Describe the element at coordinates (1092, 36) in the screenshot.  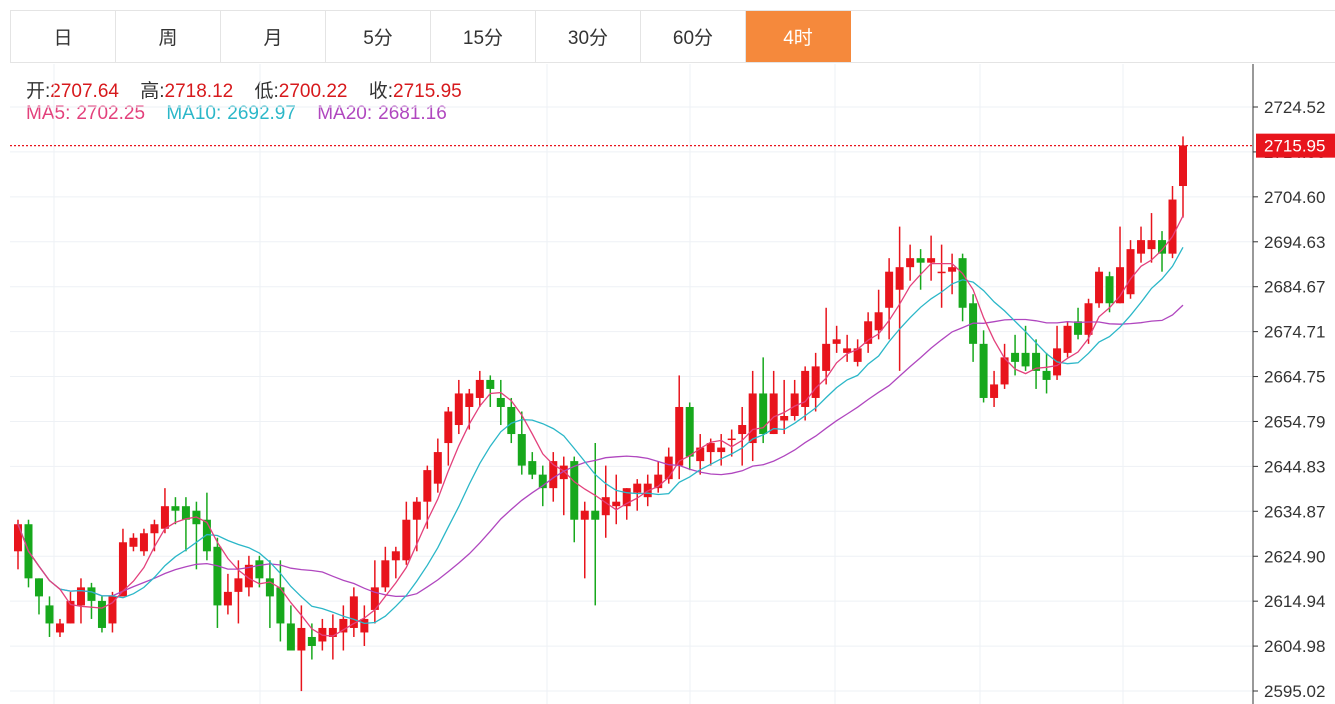
I see `tab-bar-filler` at that location.